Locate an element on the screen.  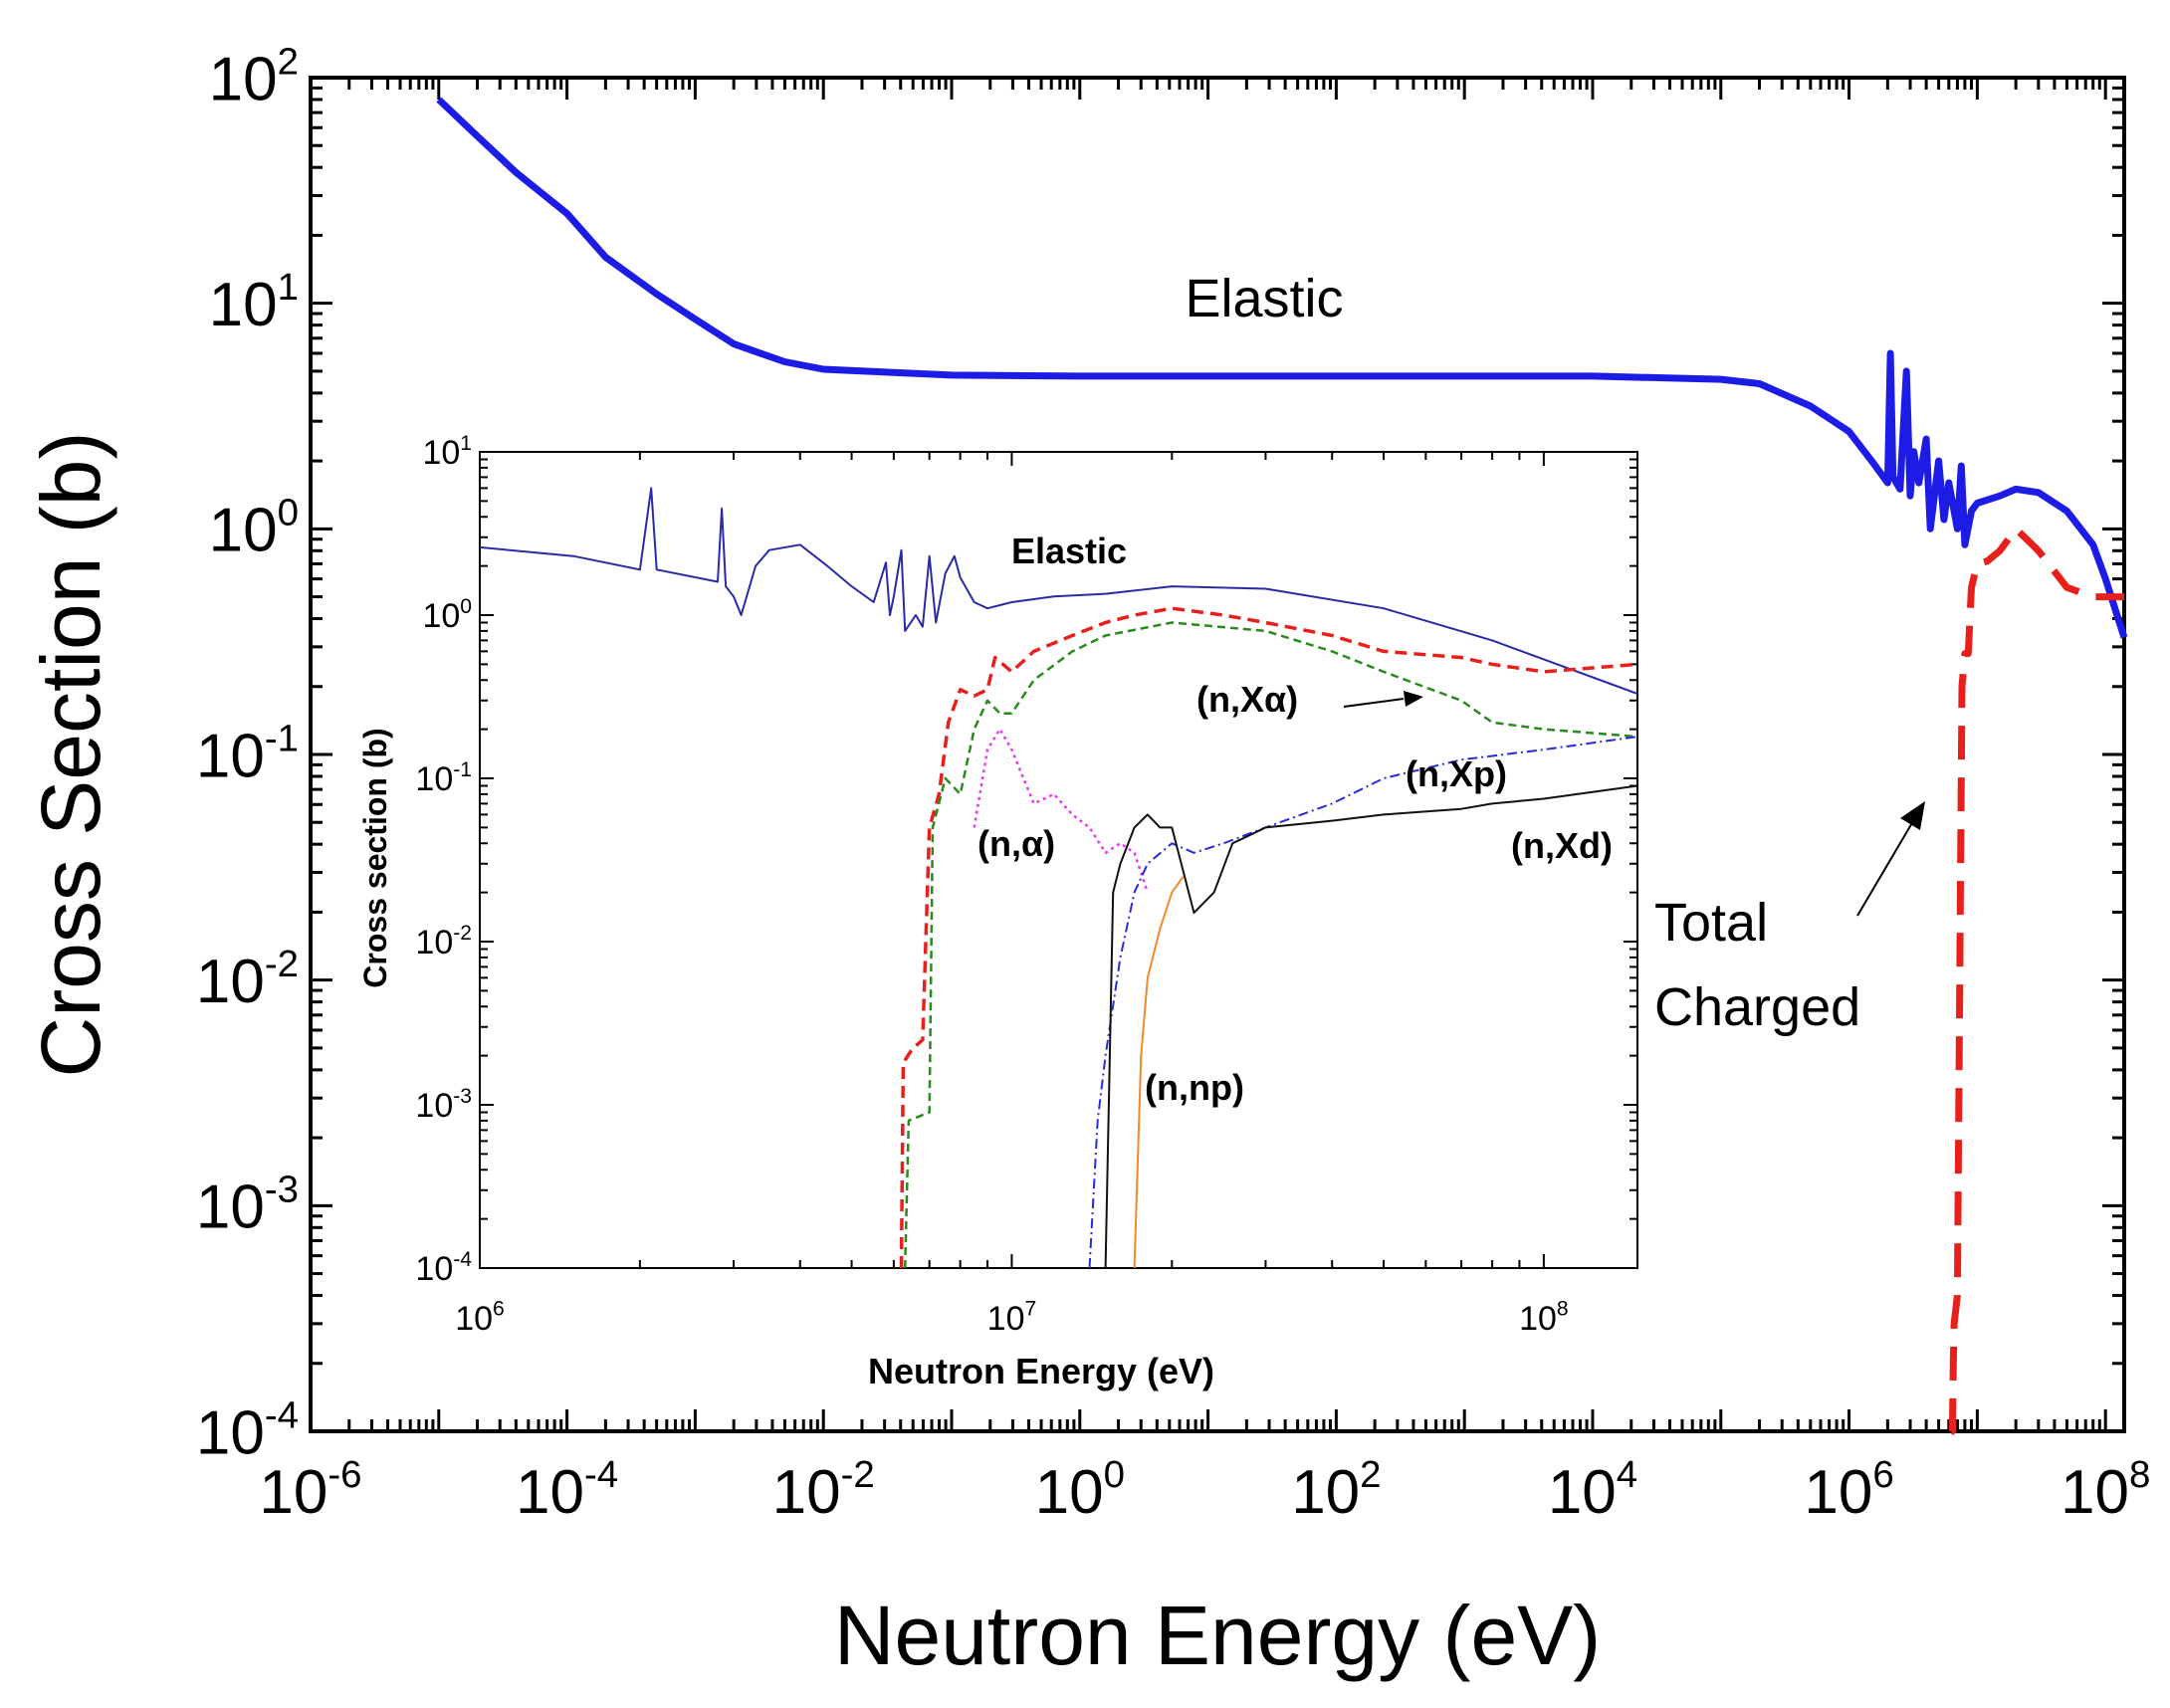
inset-line-nxd is located at coordinates (1371, 1026).